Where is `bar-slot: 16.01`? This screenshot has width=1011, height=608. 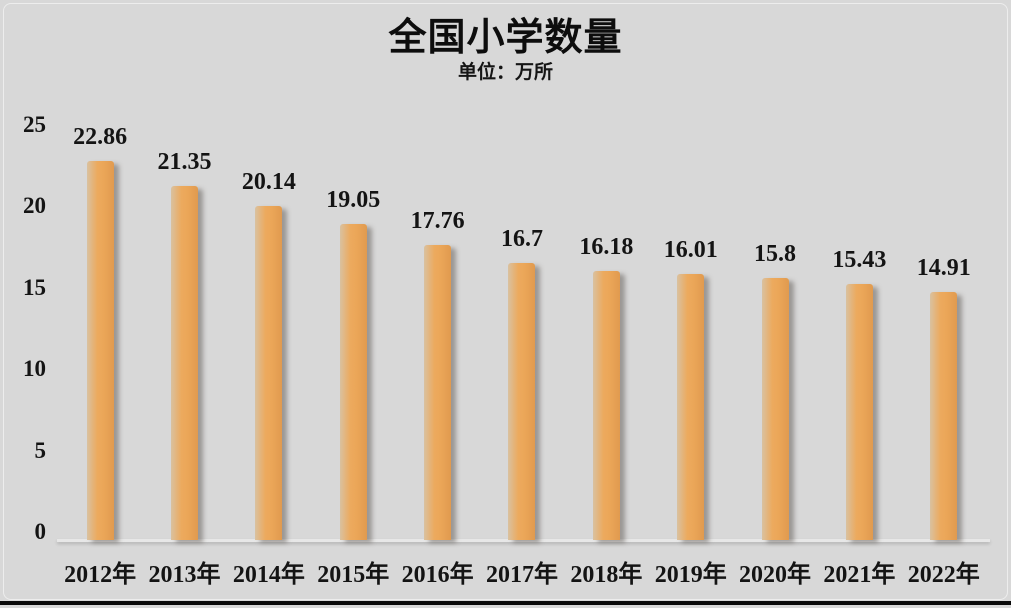
bar-slot: 16.01 is located at coordinates (691, 332).